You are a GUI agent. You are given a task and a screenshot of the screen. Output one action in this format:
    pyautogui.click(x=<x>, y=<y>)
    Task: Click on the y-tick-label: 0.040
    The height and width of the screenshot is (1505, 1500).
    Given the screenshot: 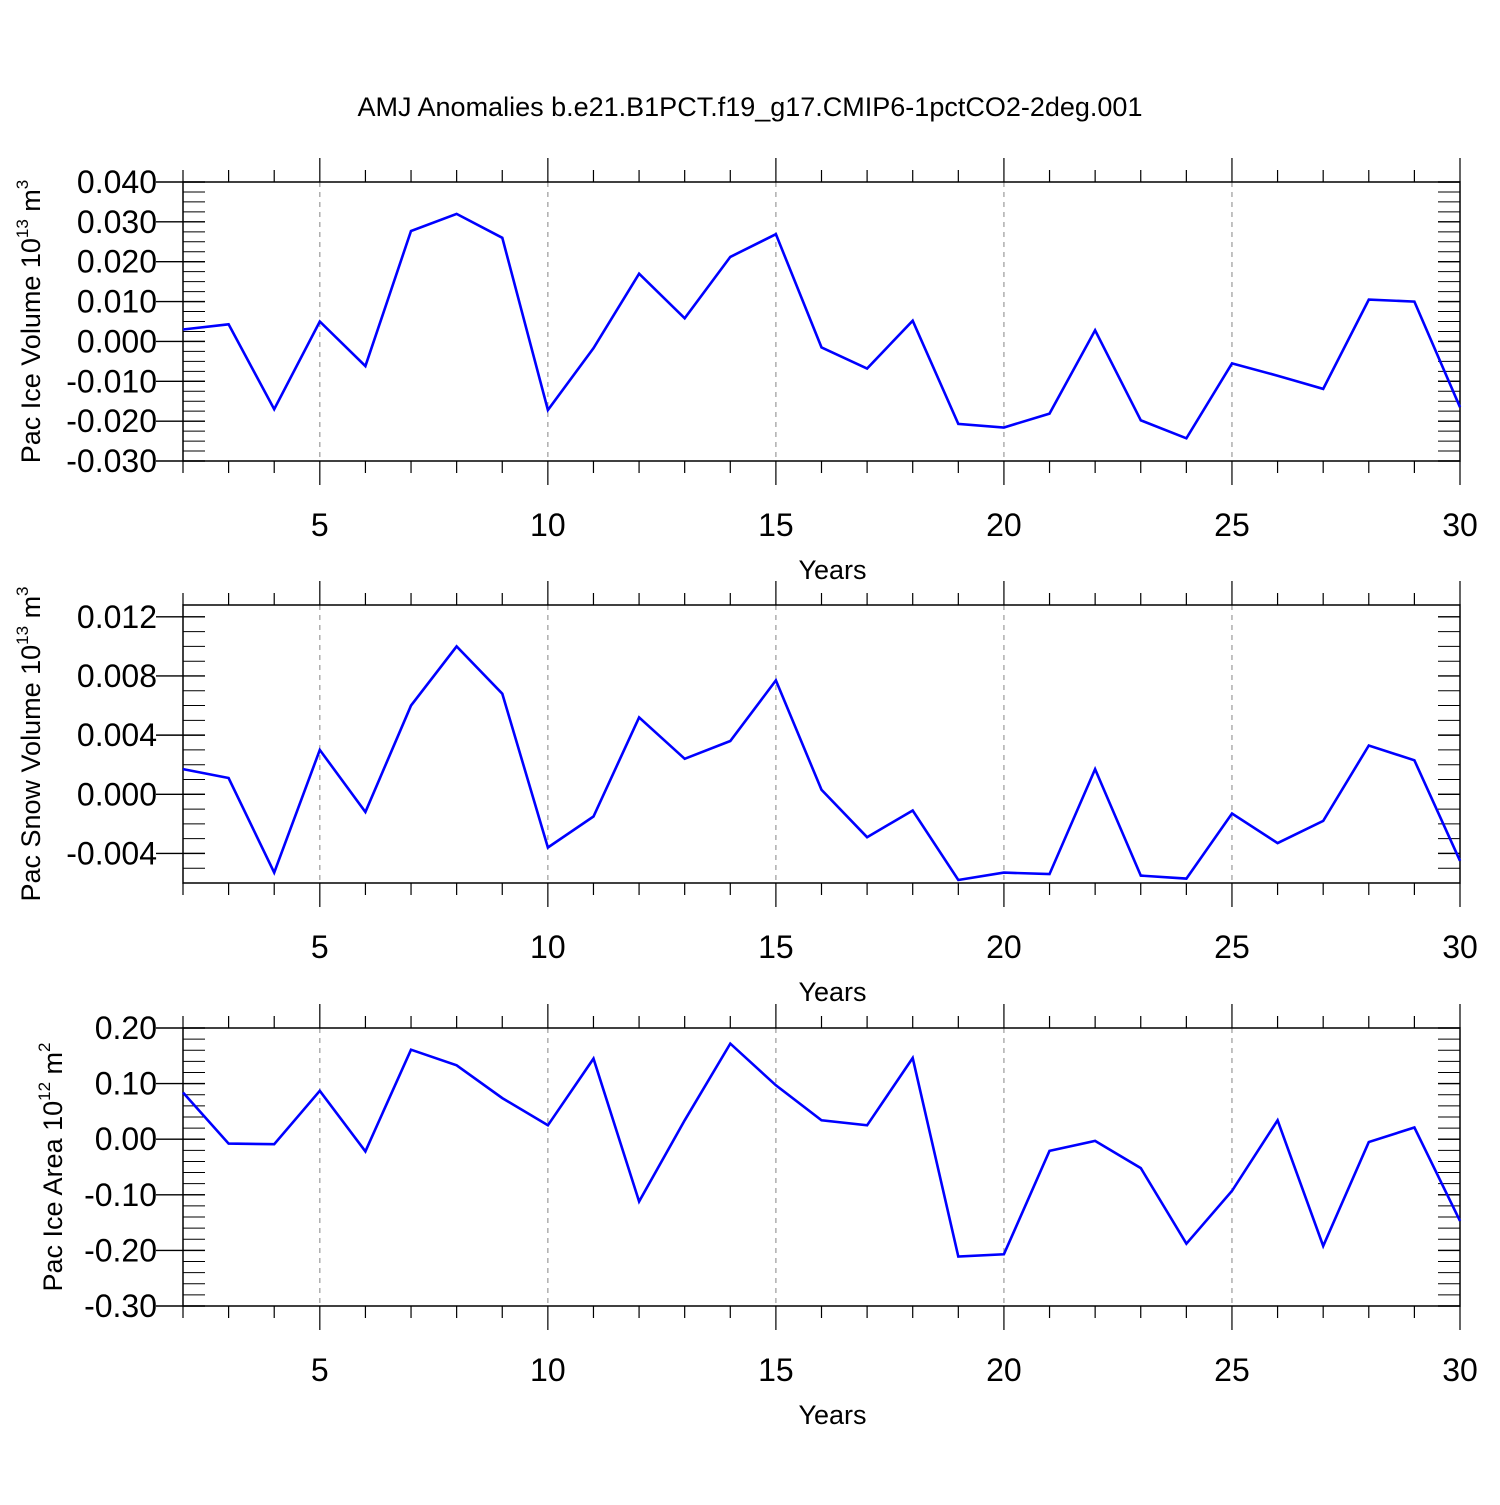 What is the action you would take?
    pyautogui.click(x=117, y=182)
    